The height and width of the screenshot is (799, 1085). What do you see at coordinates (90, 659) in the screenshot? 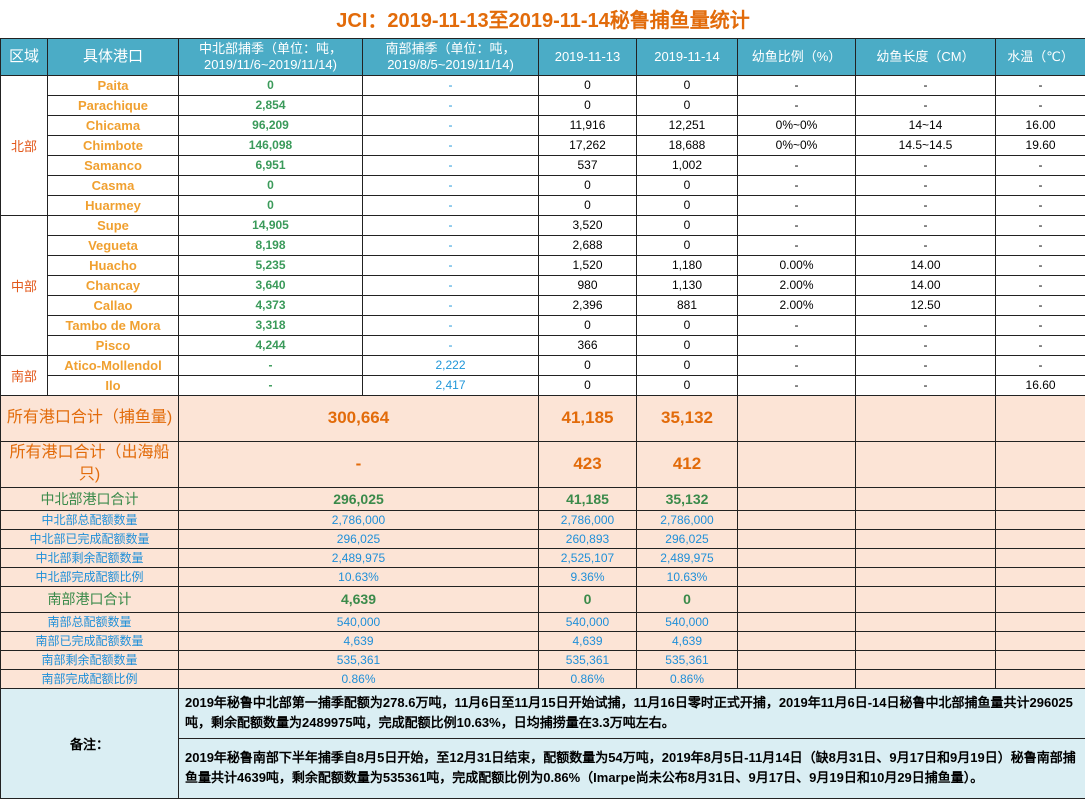
I see `summary-label: 南部剩余配额数量` at bounding box center [90, 659].